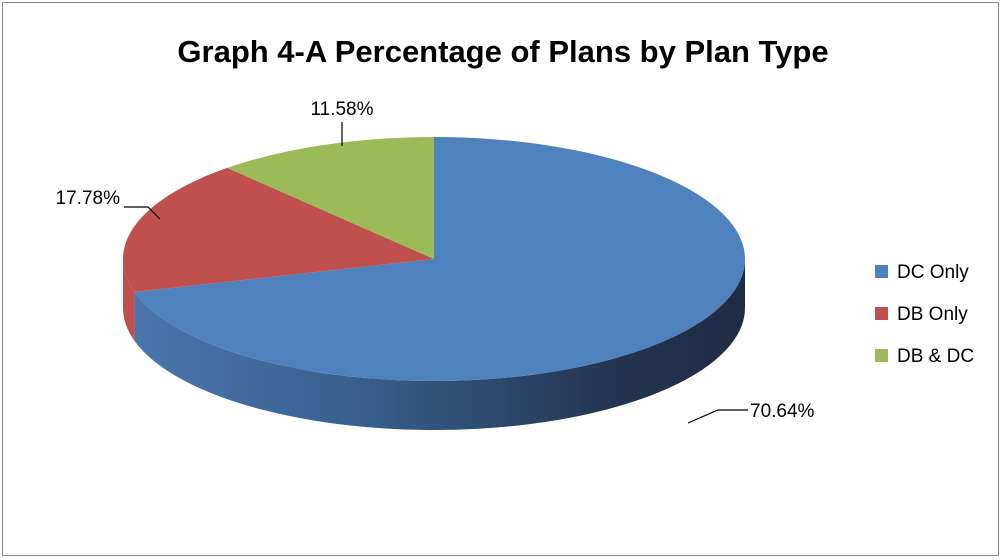  Describe the element at coordinates (782, 411) in the screenshot. I see `data-label-dc-only: 70.64%` at that location.